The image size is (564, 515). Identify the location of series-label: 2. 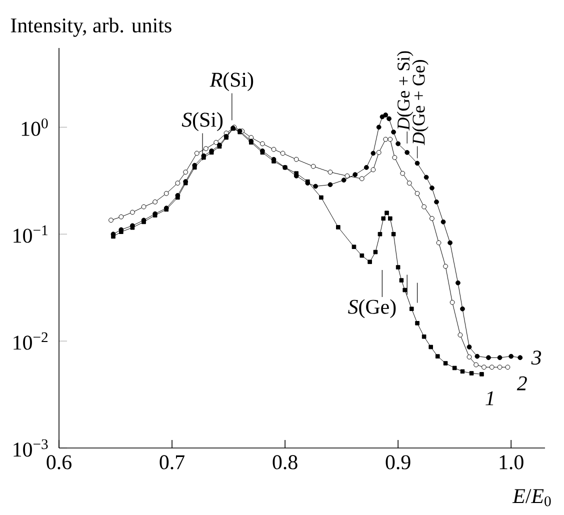
(521, 383).